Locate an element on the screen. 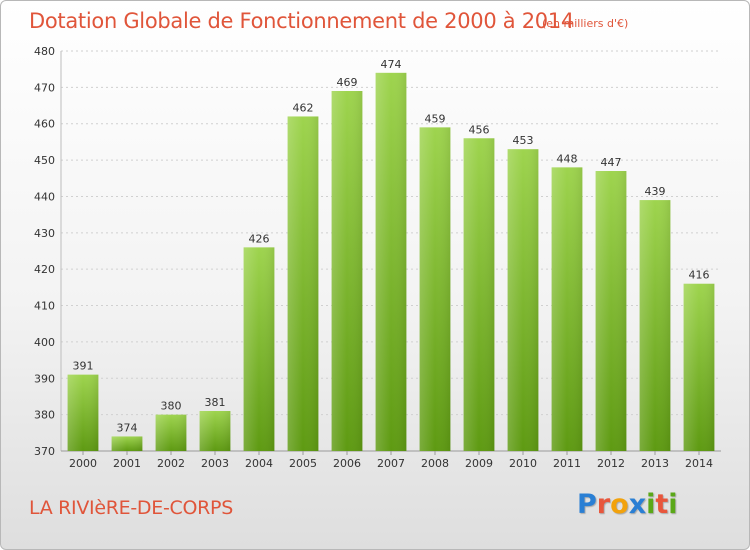  x-tick-label: 2011 is located at coordinates (567, 463).